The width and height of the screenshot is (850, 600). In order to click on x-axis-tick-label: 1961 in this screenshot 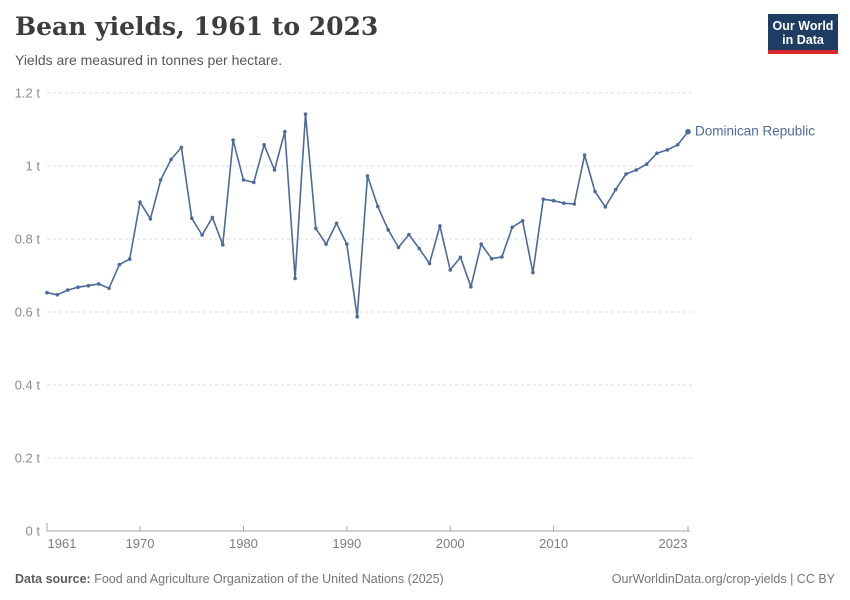, I will do `click(62, 543)`.